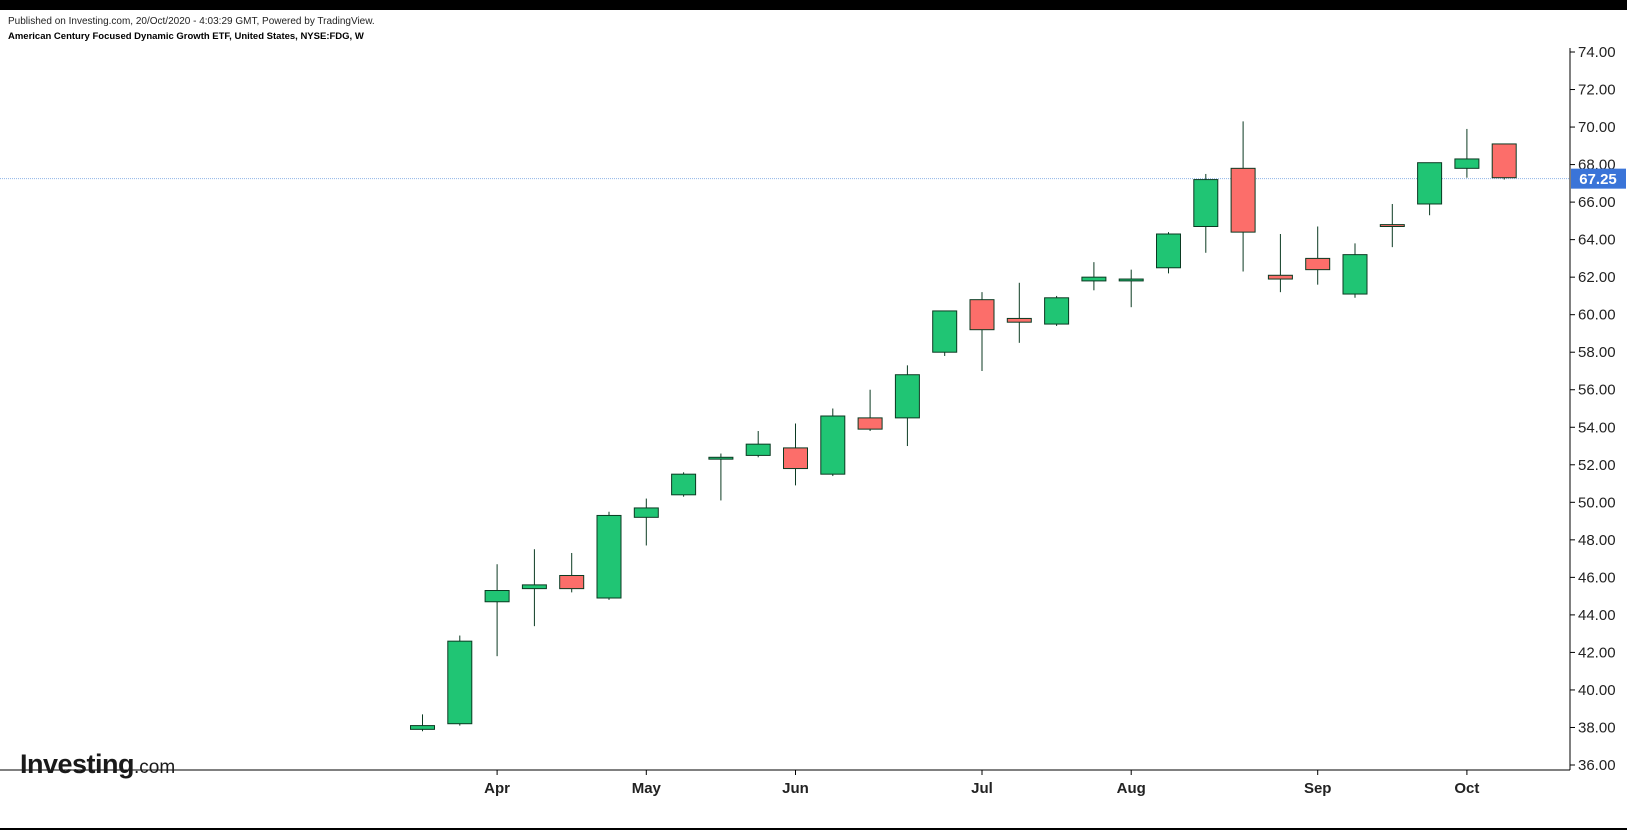  What do you see at coordinates (1597, 427) in the screenshot?
I see `y-tick-label: 54.00` at bounding box center [1597, 427].